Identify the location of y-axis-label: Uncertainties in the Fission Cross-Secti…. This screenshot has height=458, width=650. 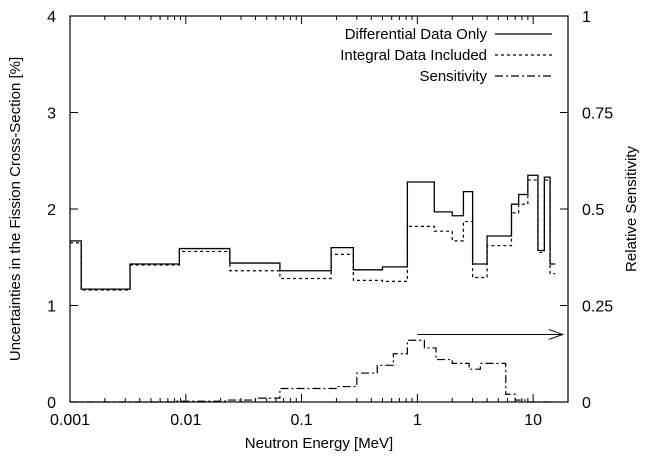
(15, 209).